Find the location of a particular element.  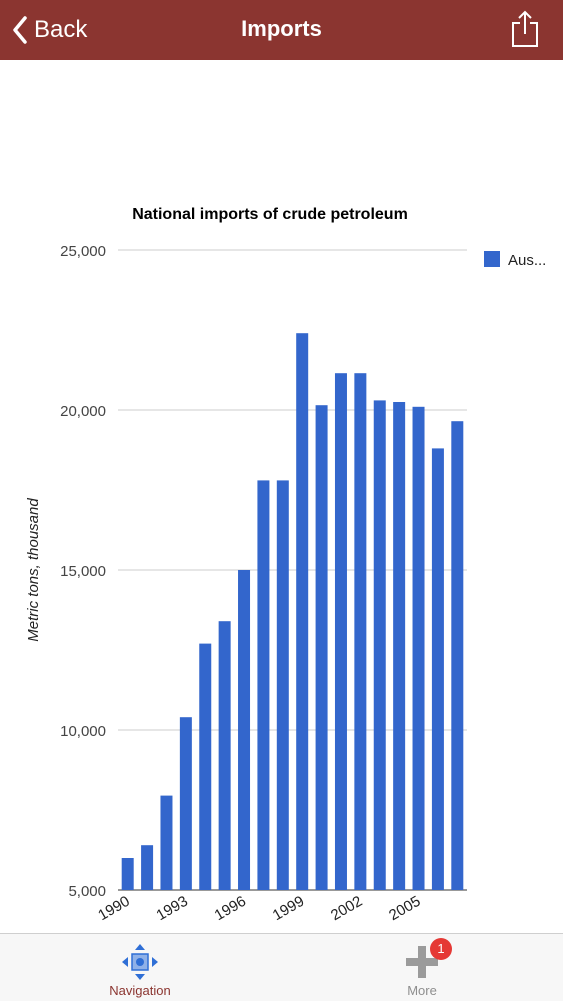

bar-2001 is located at coordinates (340, 631).